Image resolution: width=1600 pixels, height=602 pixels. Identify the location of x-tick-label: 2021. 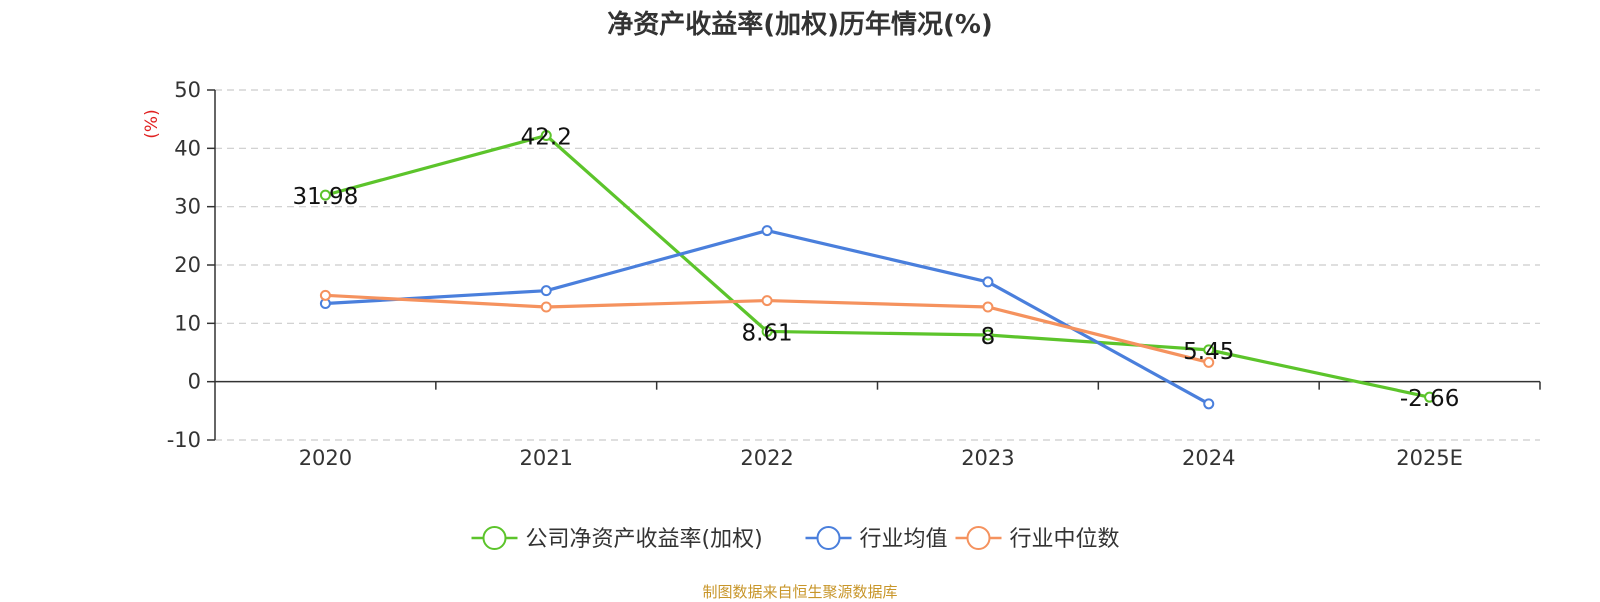
(546, 458).